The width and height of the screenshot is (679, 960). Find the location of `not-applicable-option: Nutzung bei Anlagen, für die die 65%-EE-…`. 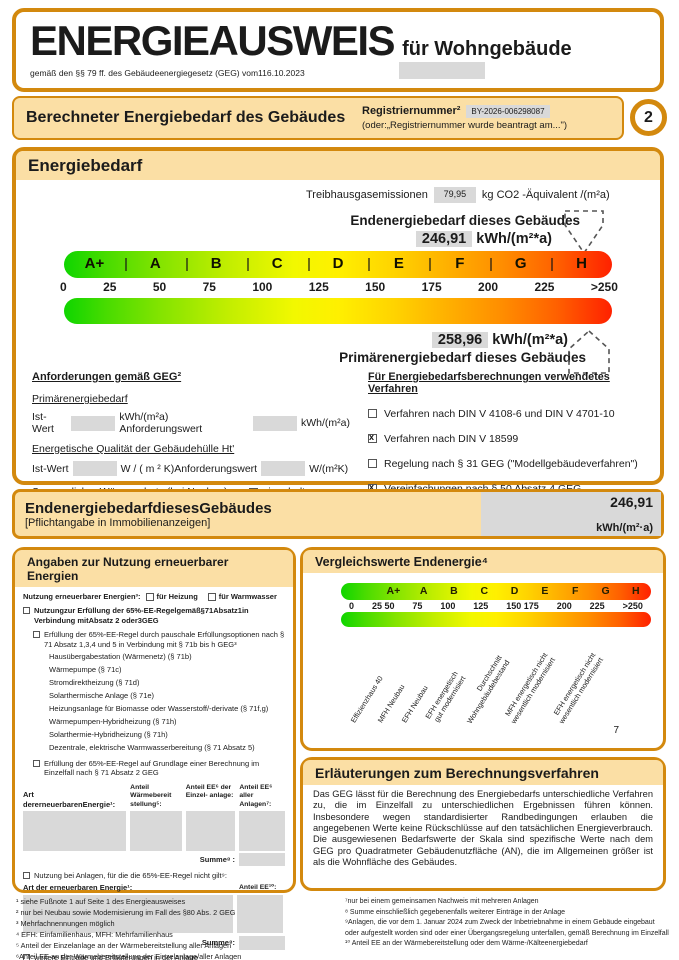

not-applicable-option: Nutzung bei Anlagen, für die die 65%-EE-… is located at coordinates (154, 875).